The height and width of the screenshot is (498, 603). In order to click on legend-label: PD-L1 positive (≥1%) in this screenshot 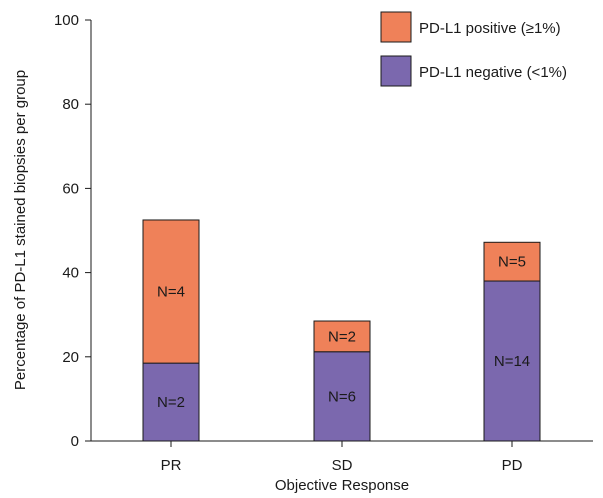, I will do `click(490, 28)`.